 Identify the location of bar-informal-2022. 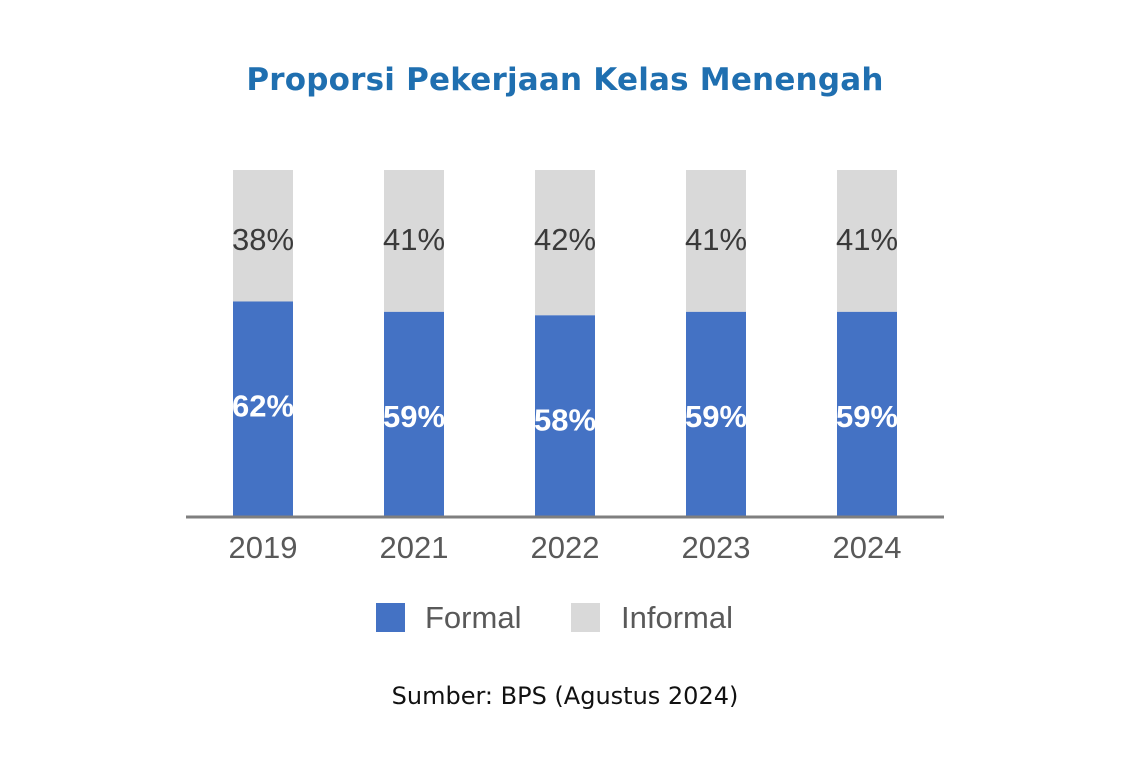
(565, 243).